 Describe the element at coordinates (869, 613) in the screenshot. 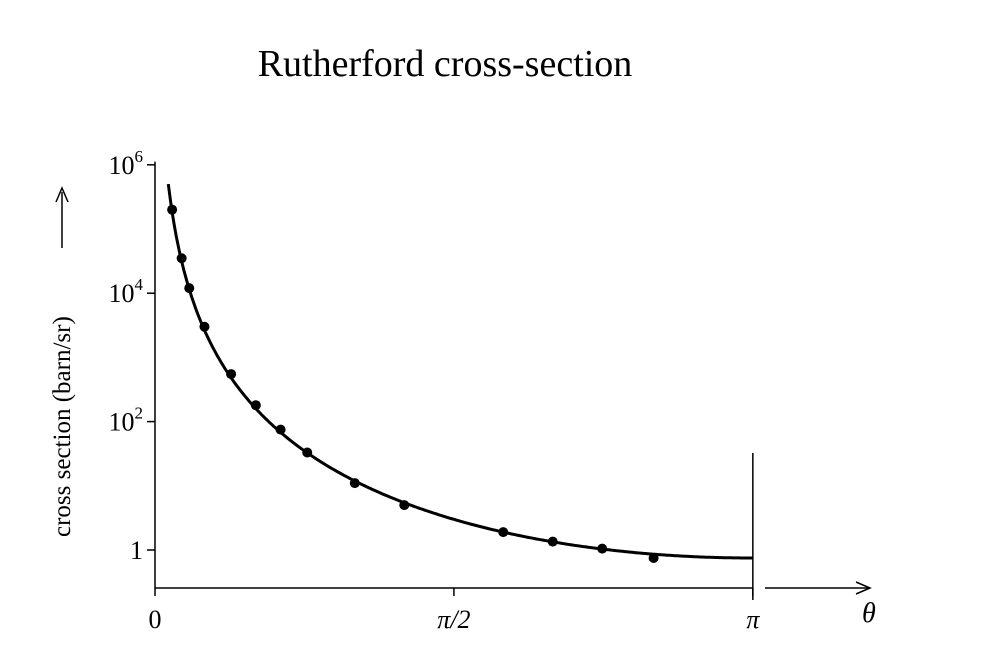

I see `x-axis-label: θ` at that location.